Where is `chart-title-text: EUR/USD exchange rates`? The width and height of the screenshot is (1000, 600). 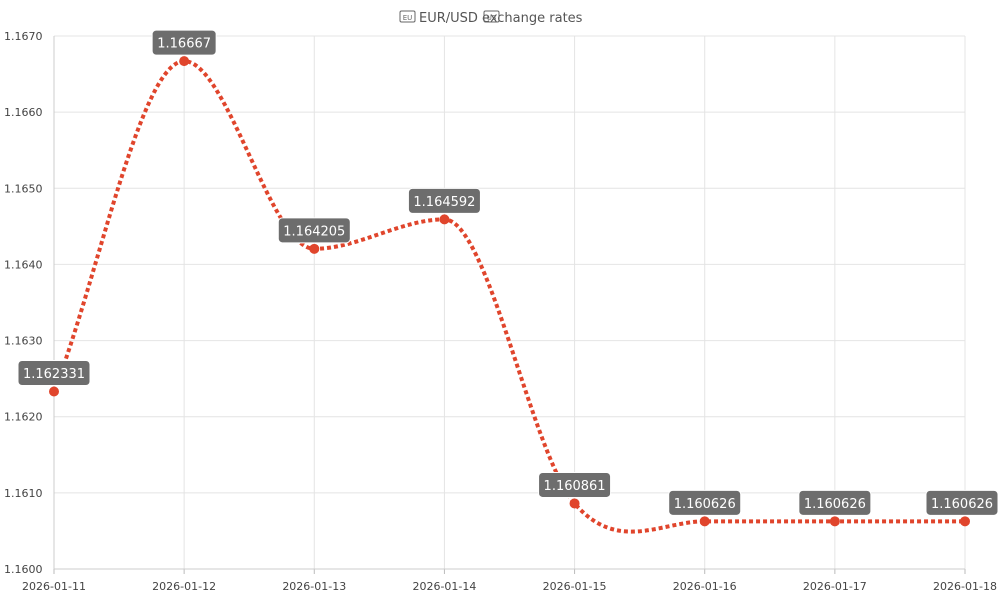 chart-title-text: EUR/USD exchange rates is located at coordinates (501, 18).